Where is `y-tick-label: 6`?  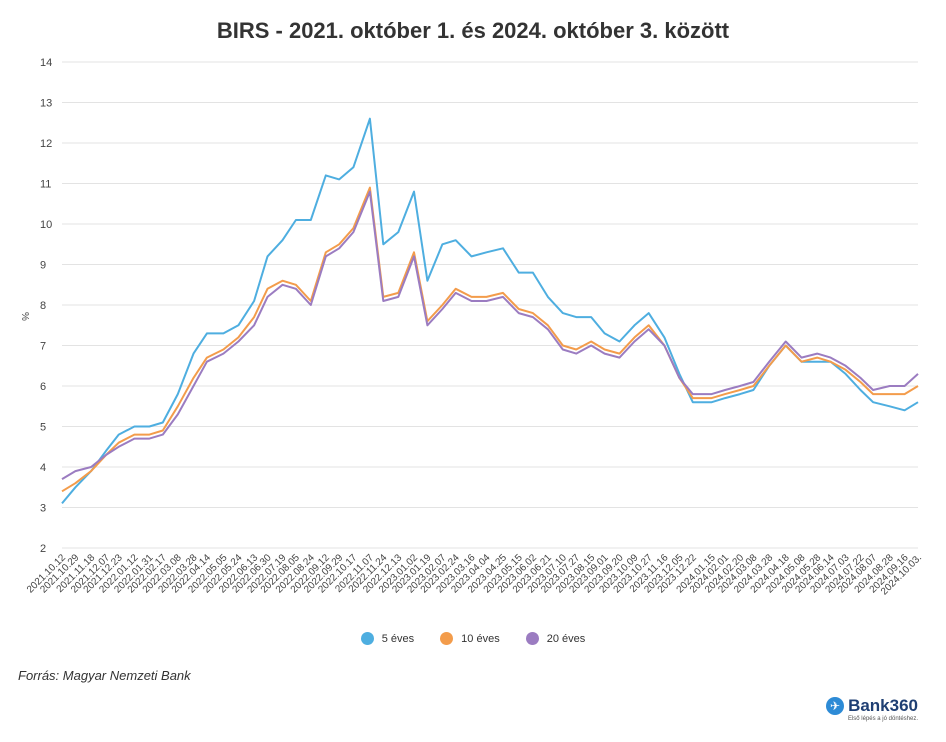
y-tick-label: 6 is located at coordinates (43, 387).